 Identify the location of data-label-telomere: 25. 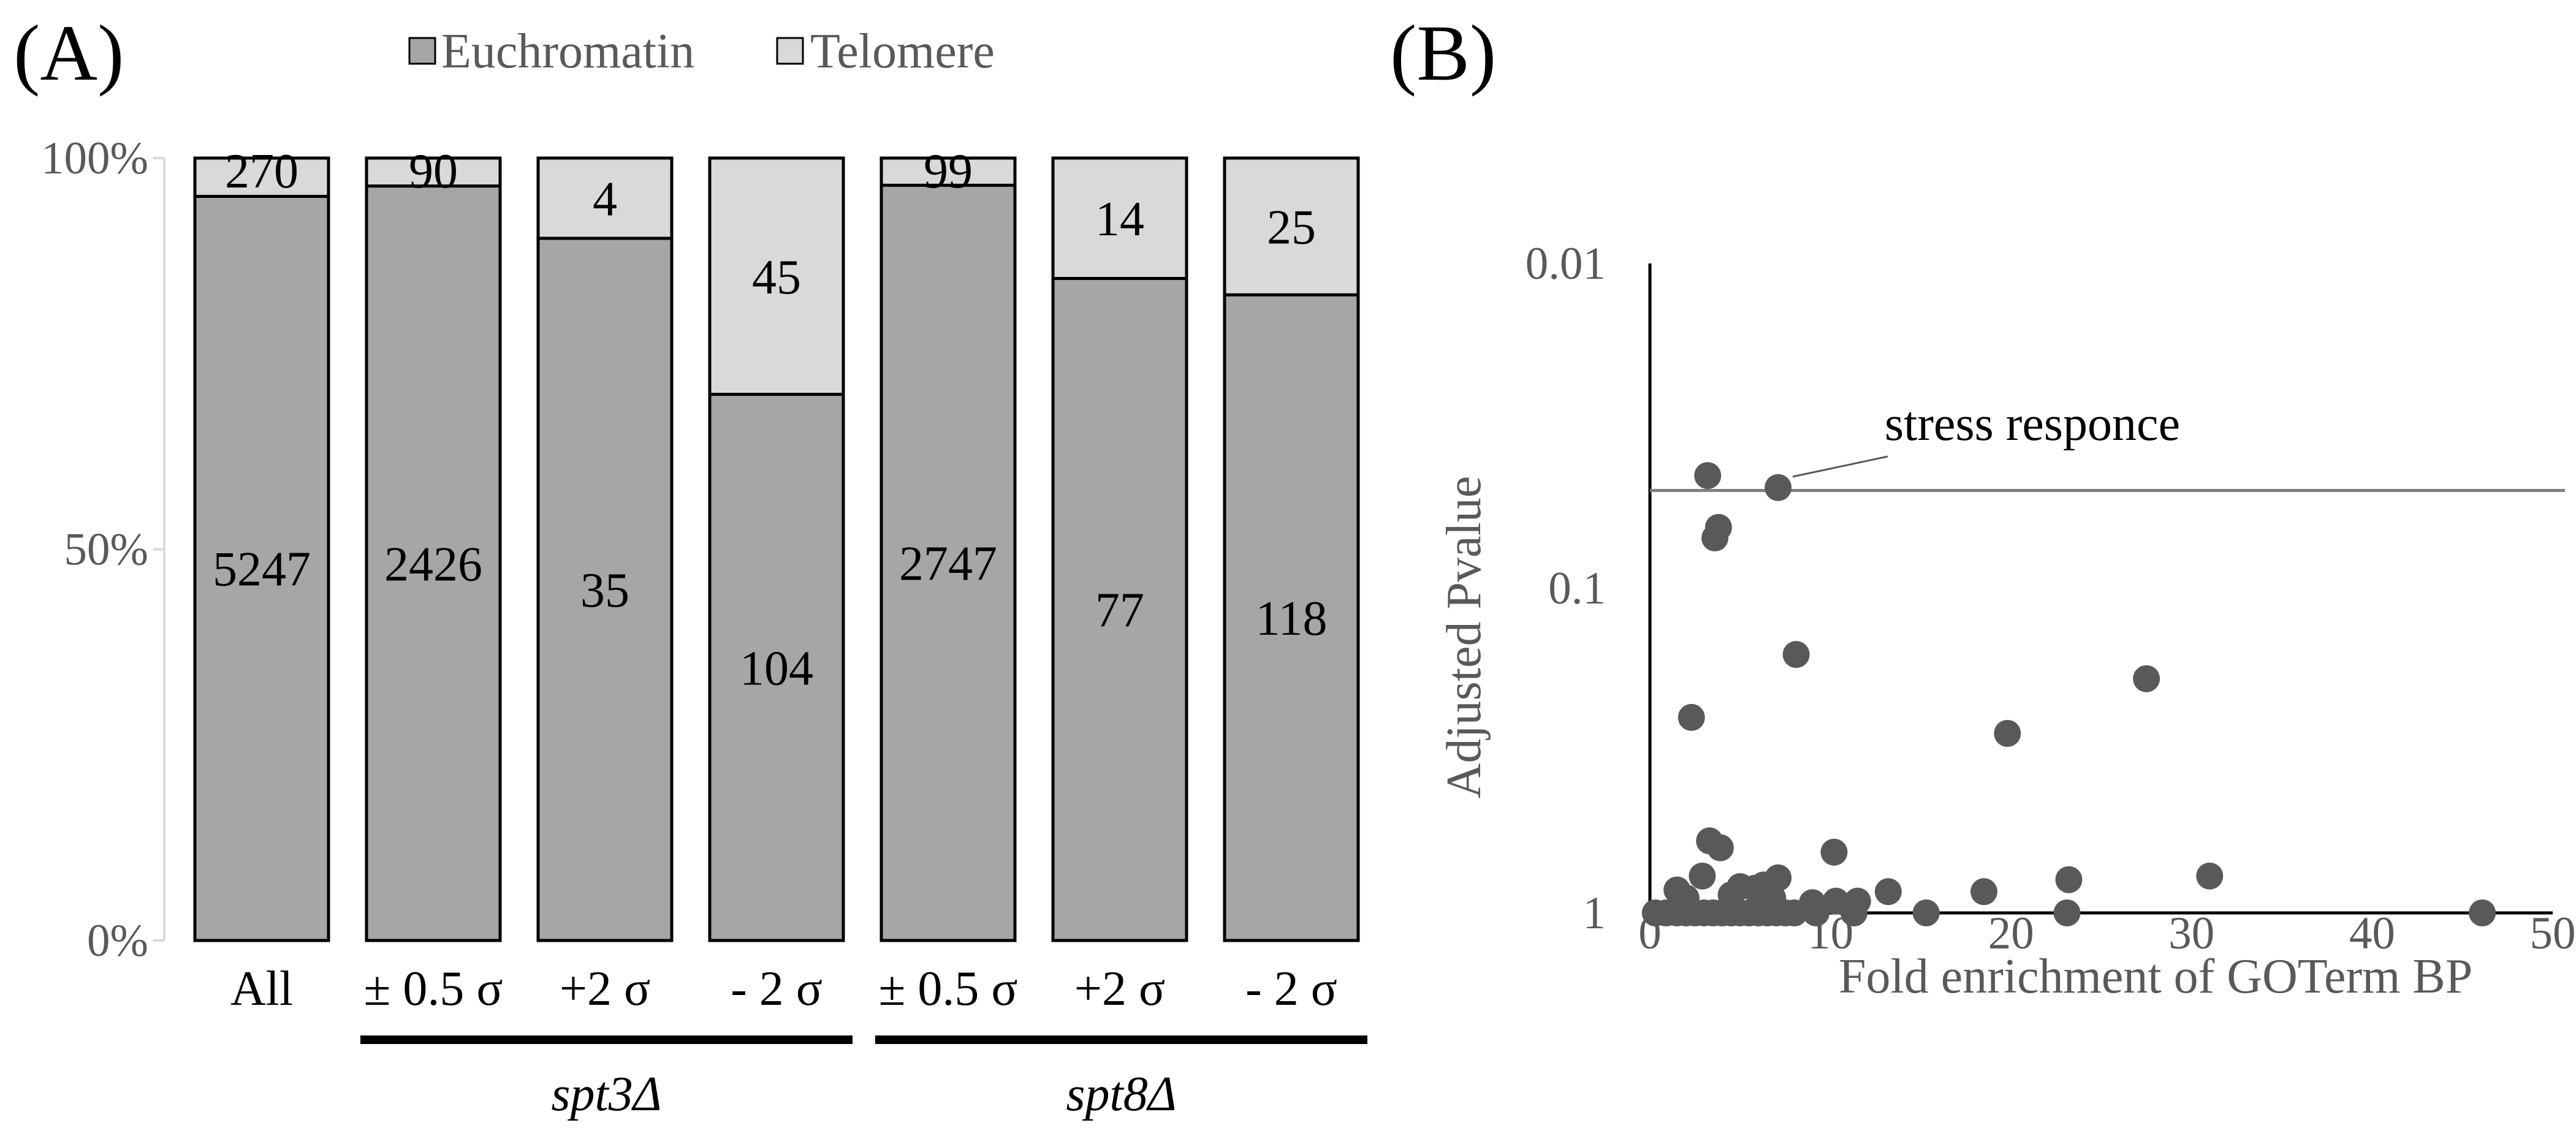
(1291, 228).